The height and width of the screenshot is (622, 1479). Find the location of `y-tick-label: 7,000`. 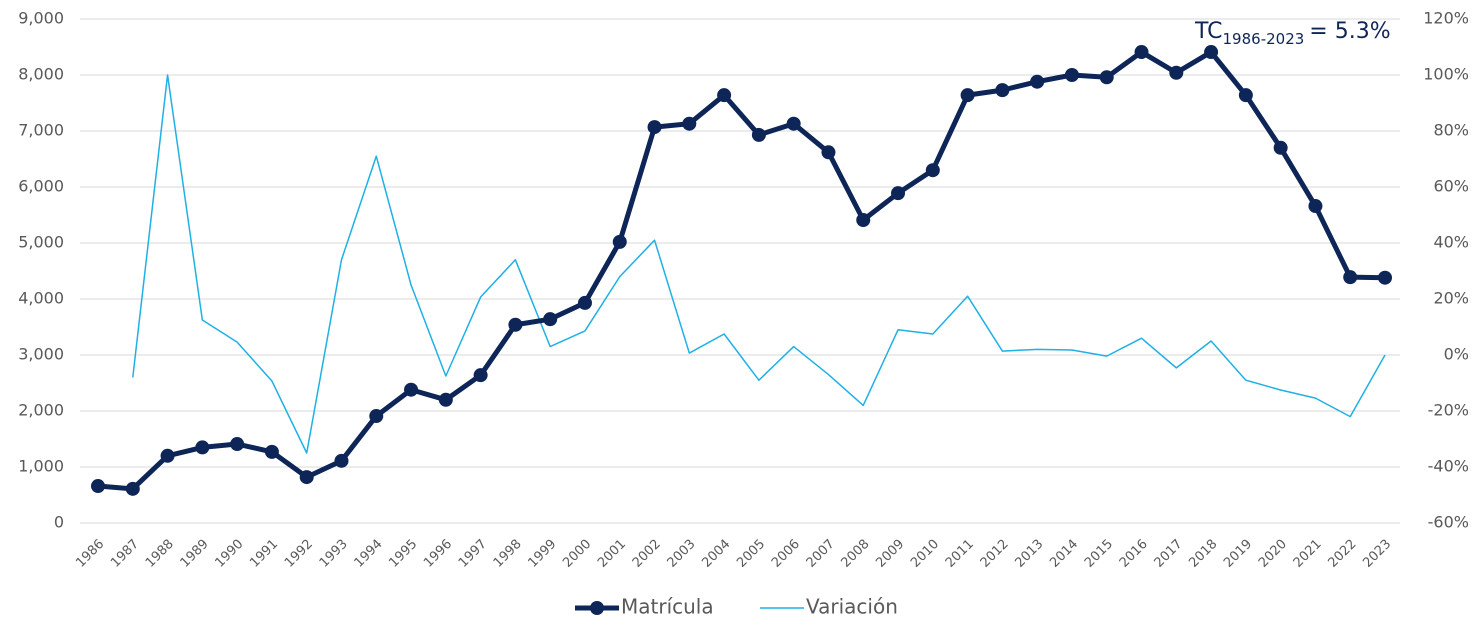

y-tick-label: 7,000 is located at coordinates (41, 130).